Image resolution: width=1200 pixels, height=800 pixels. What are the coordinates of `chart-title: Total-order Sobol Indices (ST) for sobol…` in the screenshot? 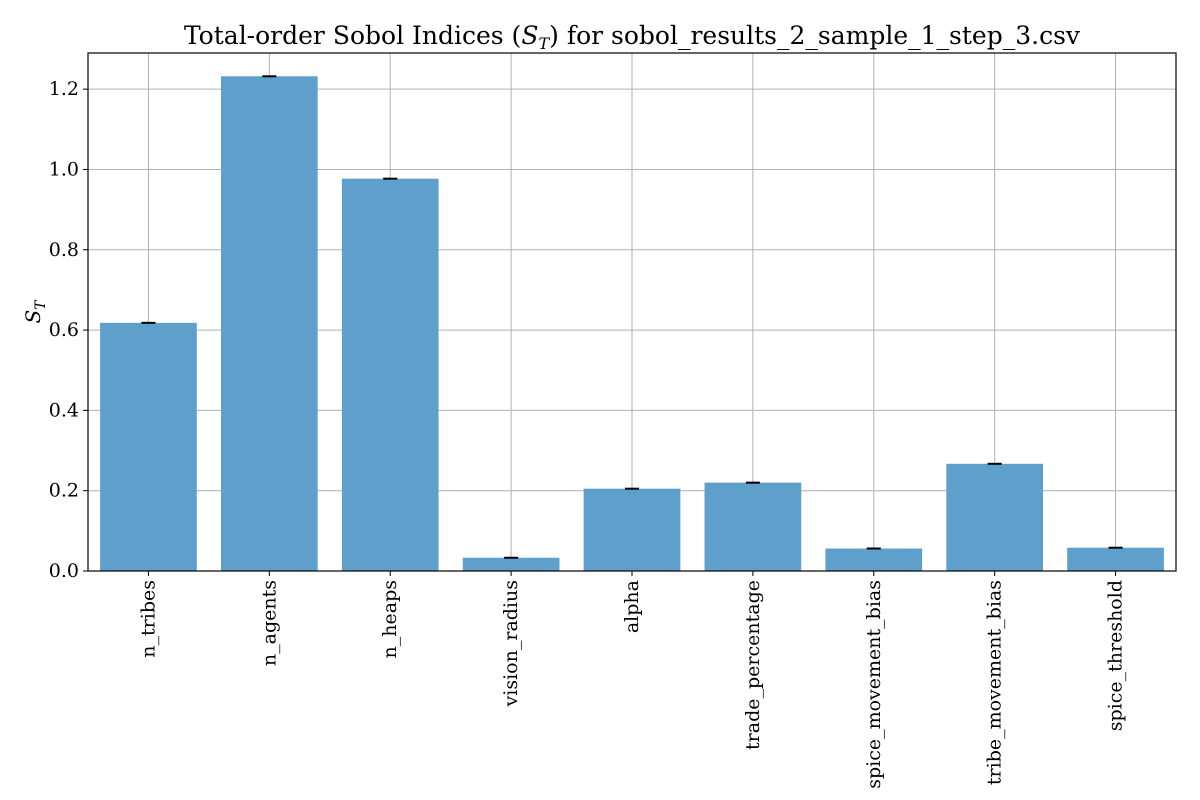 It's located at (632, 37).